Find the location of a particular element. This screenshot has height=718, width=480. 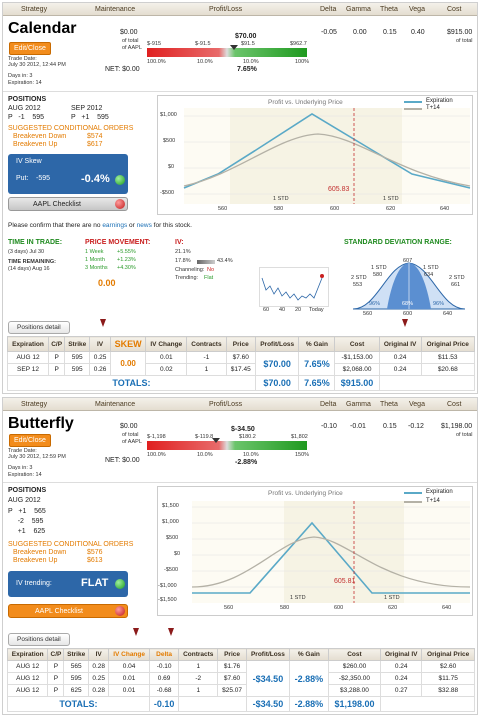

xtick-1: 580 is located at coordinates (285, 608).